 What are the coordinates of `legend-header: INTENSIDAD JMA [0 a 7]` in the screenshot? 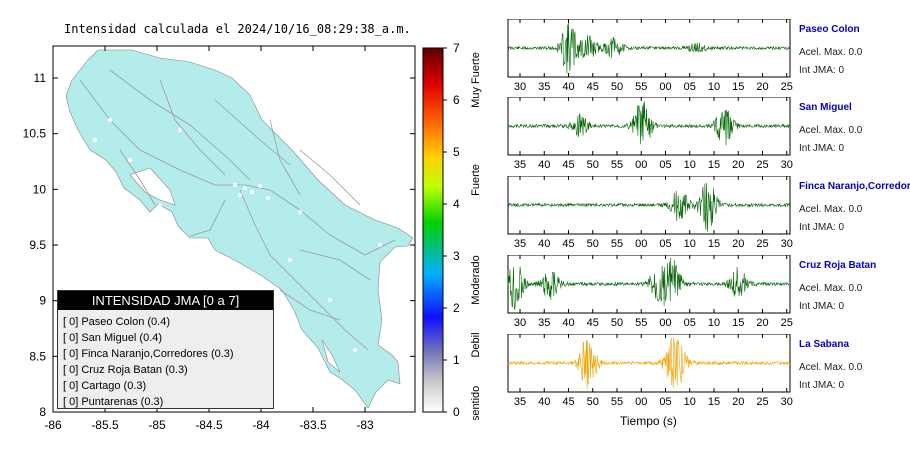 It's located at (165, 300).